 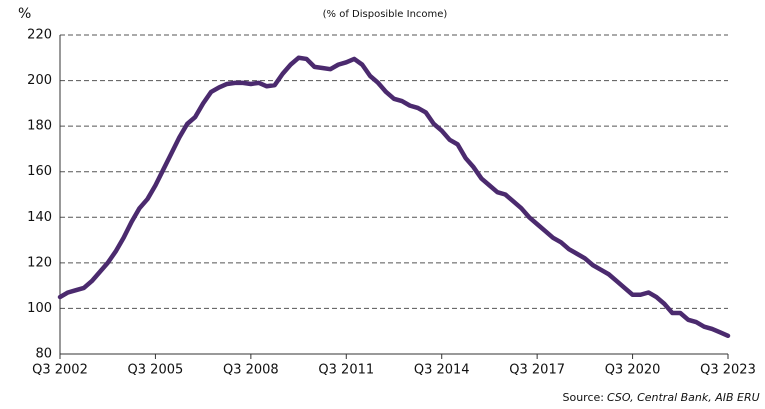 I want to click on chart-subtitle: (% of Disposible Income), so click(x=385, y=14).